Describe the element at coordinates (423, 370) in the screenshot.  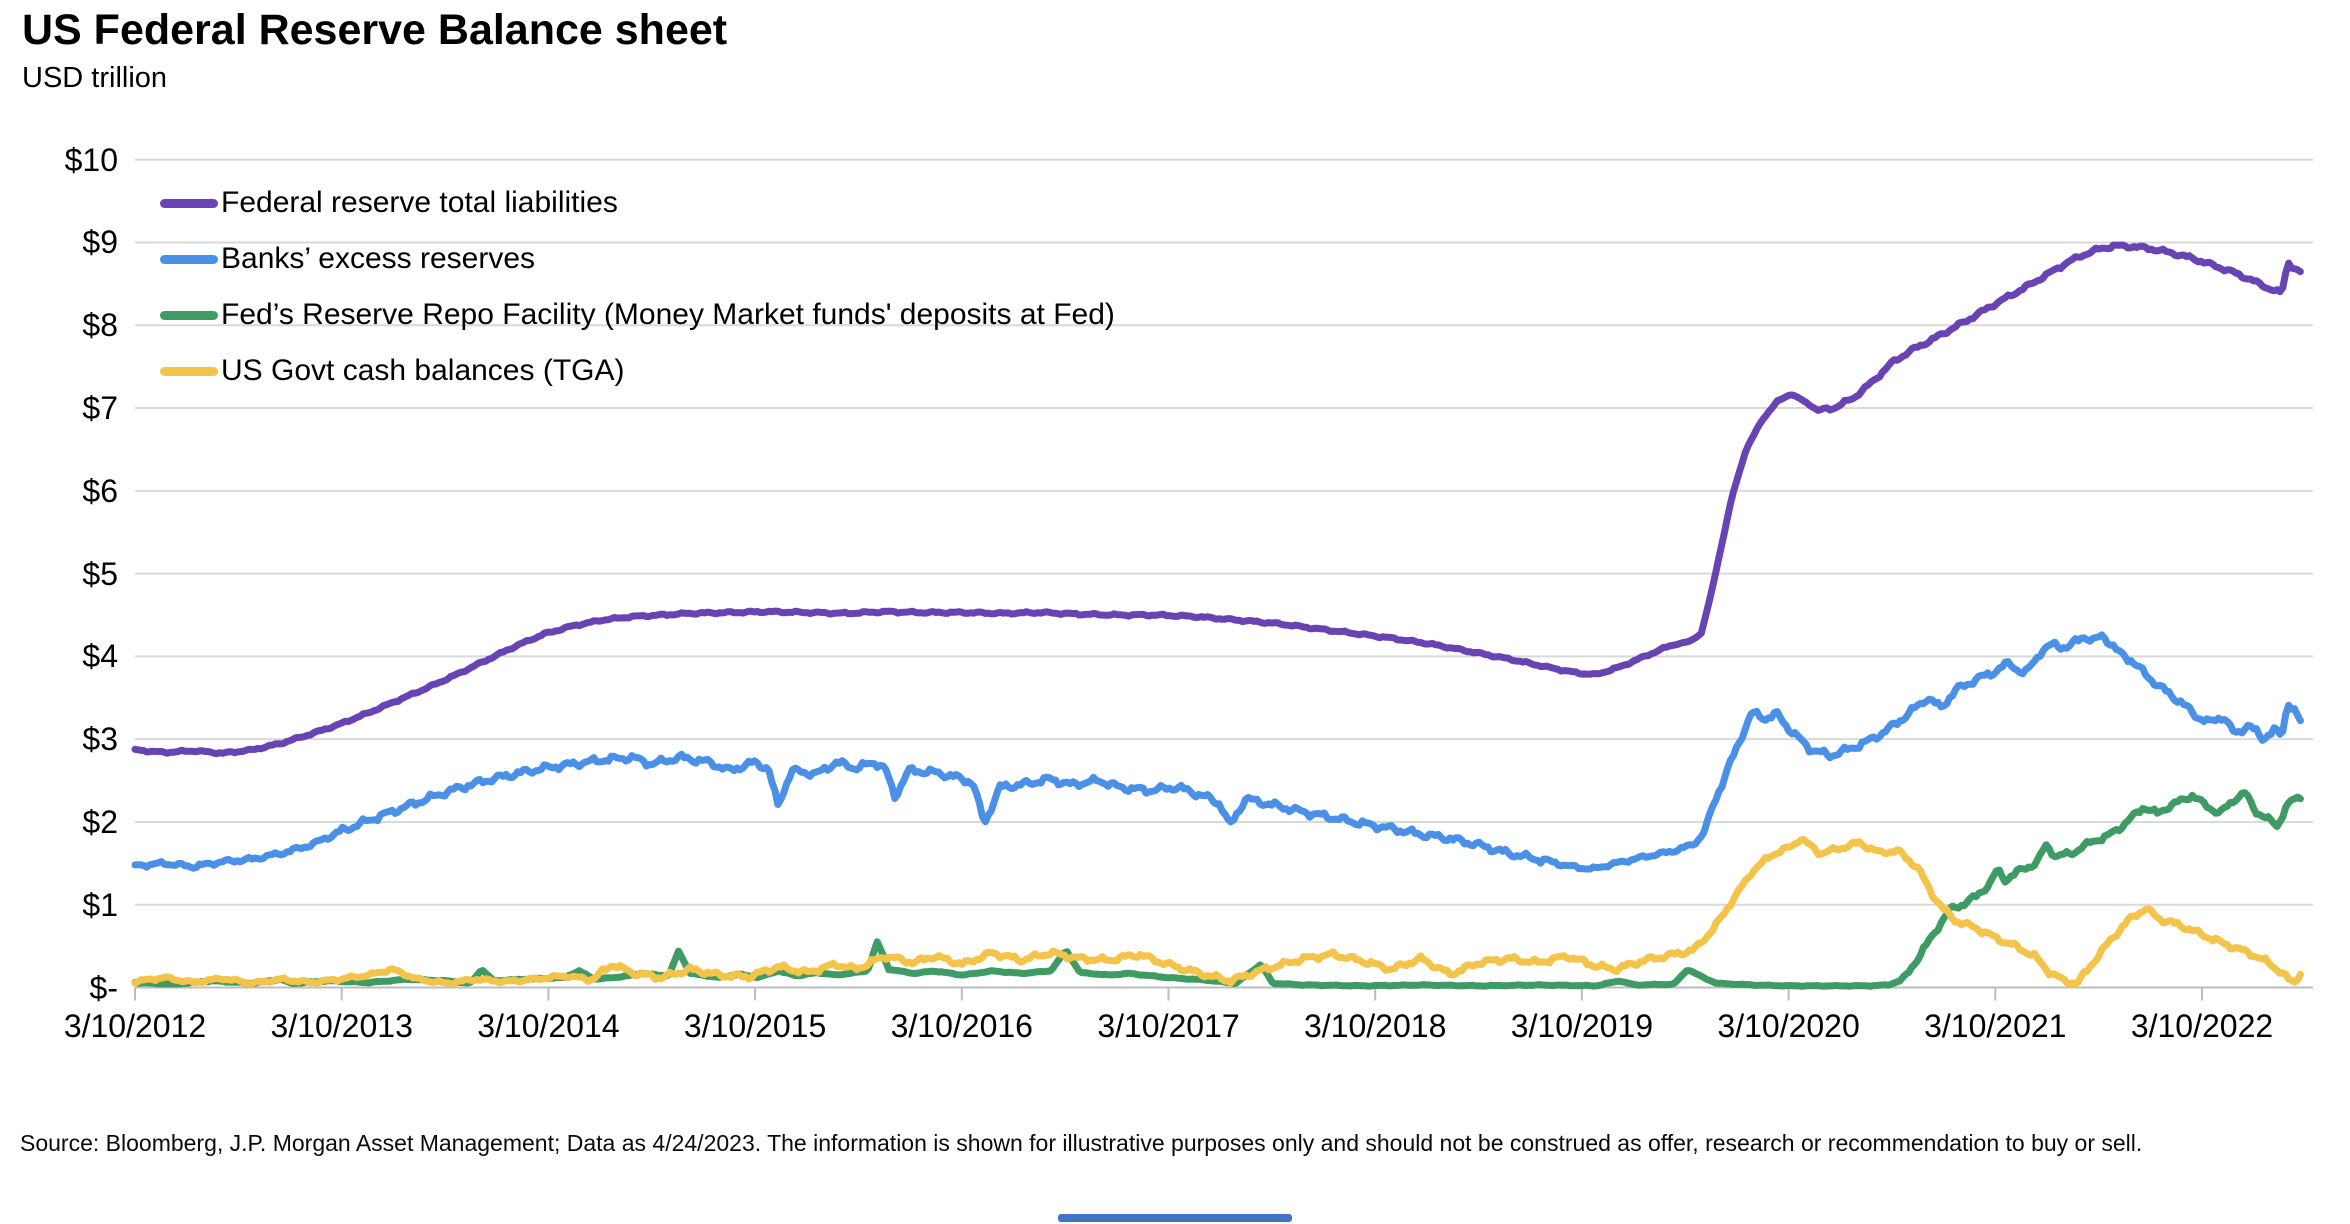
I see `legend-label: US Govt cash balances (TGA)` at that location.